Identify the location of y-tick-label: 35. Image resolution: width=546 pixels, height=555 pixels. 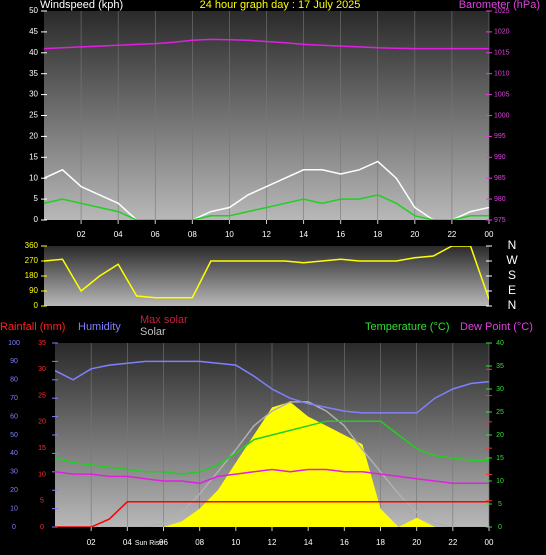
(33, 73).